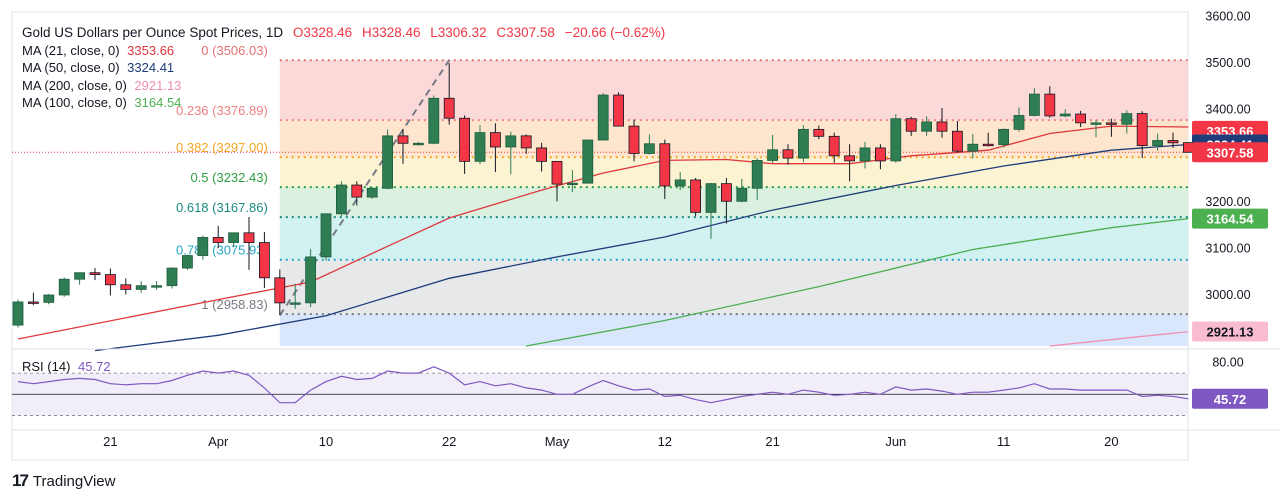  I want to click on legend-ma-200-label: MA (200, close, 0), so click(74, 85).